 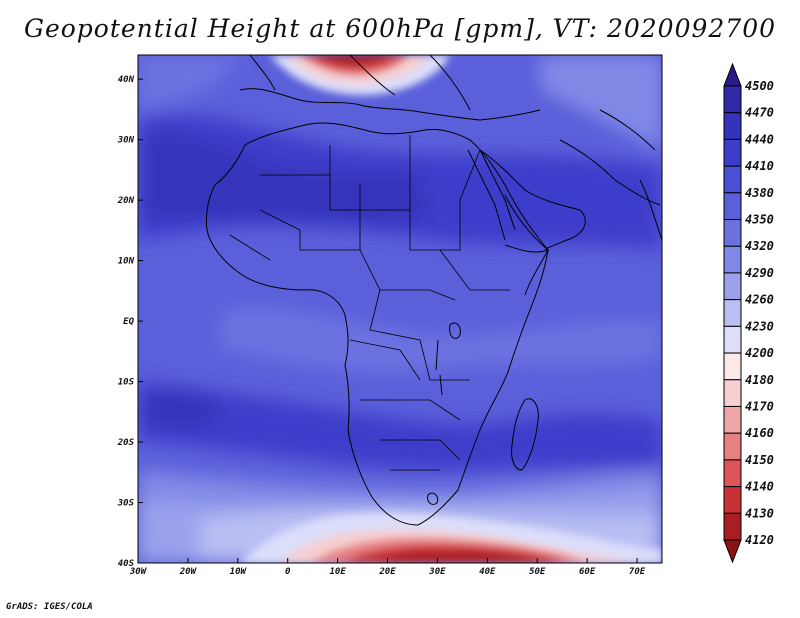 I want to click on grads-credit: GrADS: IGES/COLA, so click(x=49, y=607).